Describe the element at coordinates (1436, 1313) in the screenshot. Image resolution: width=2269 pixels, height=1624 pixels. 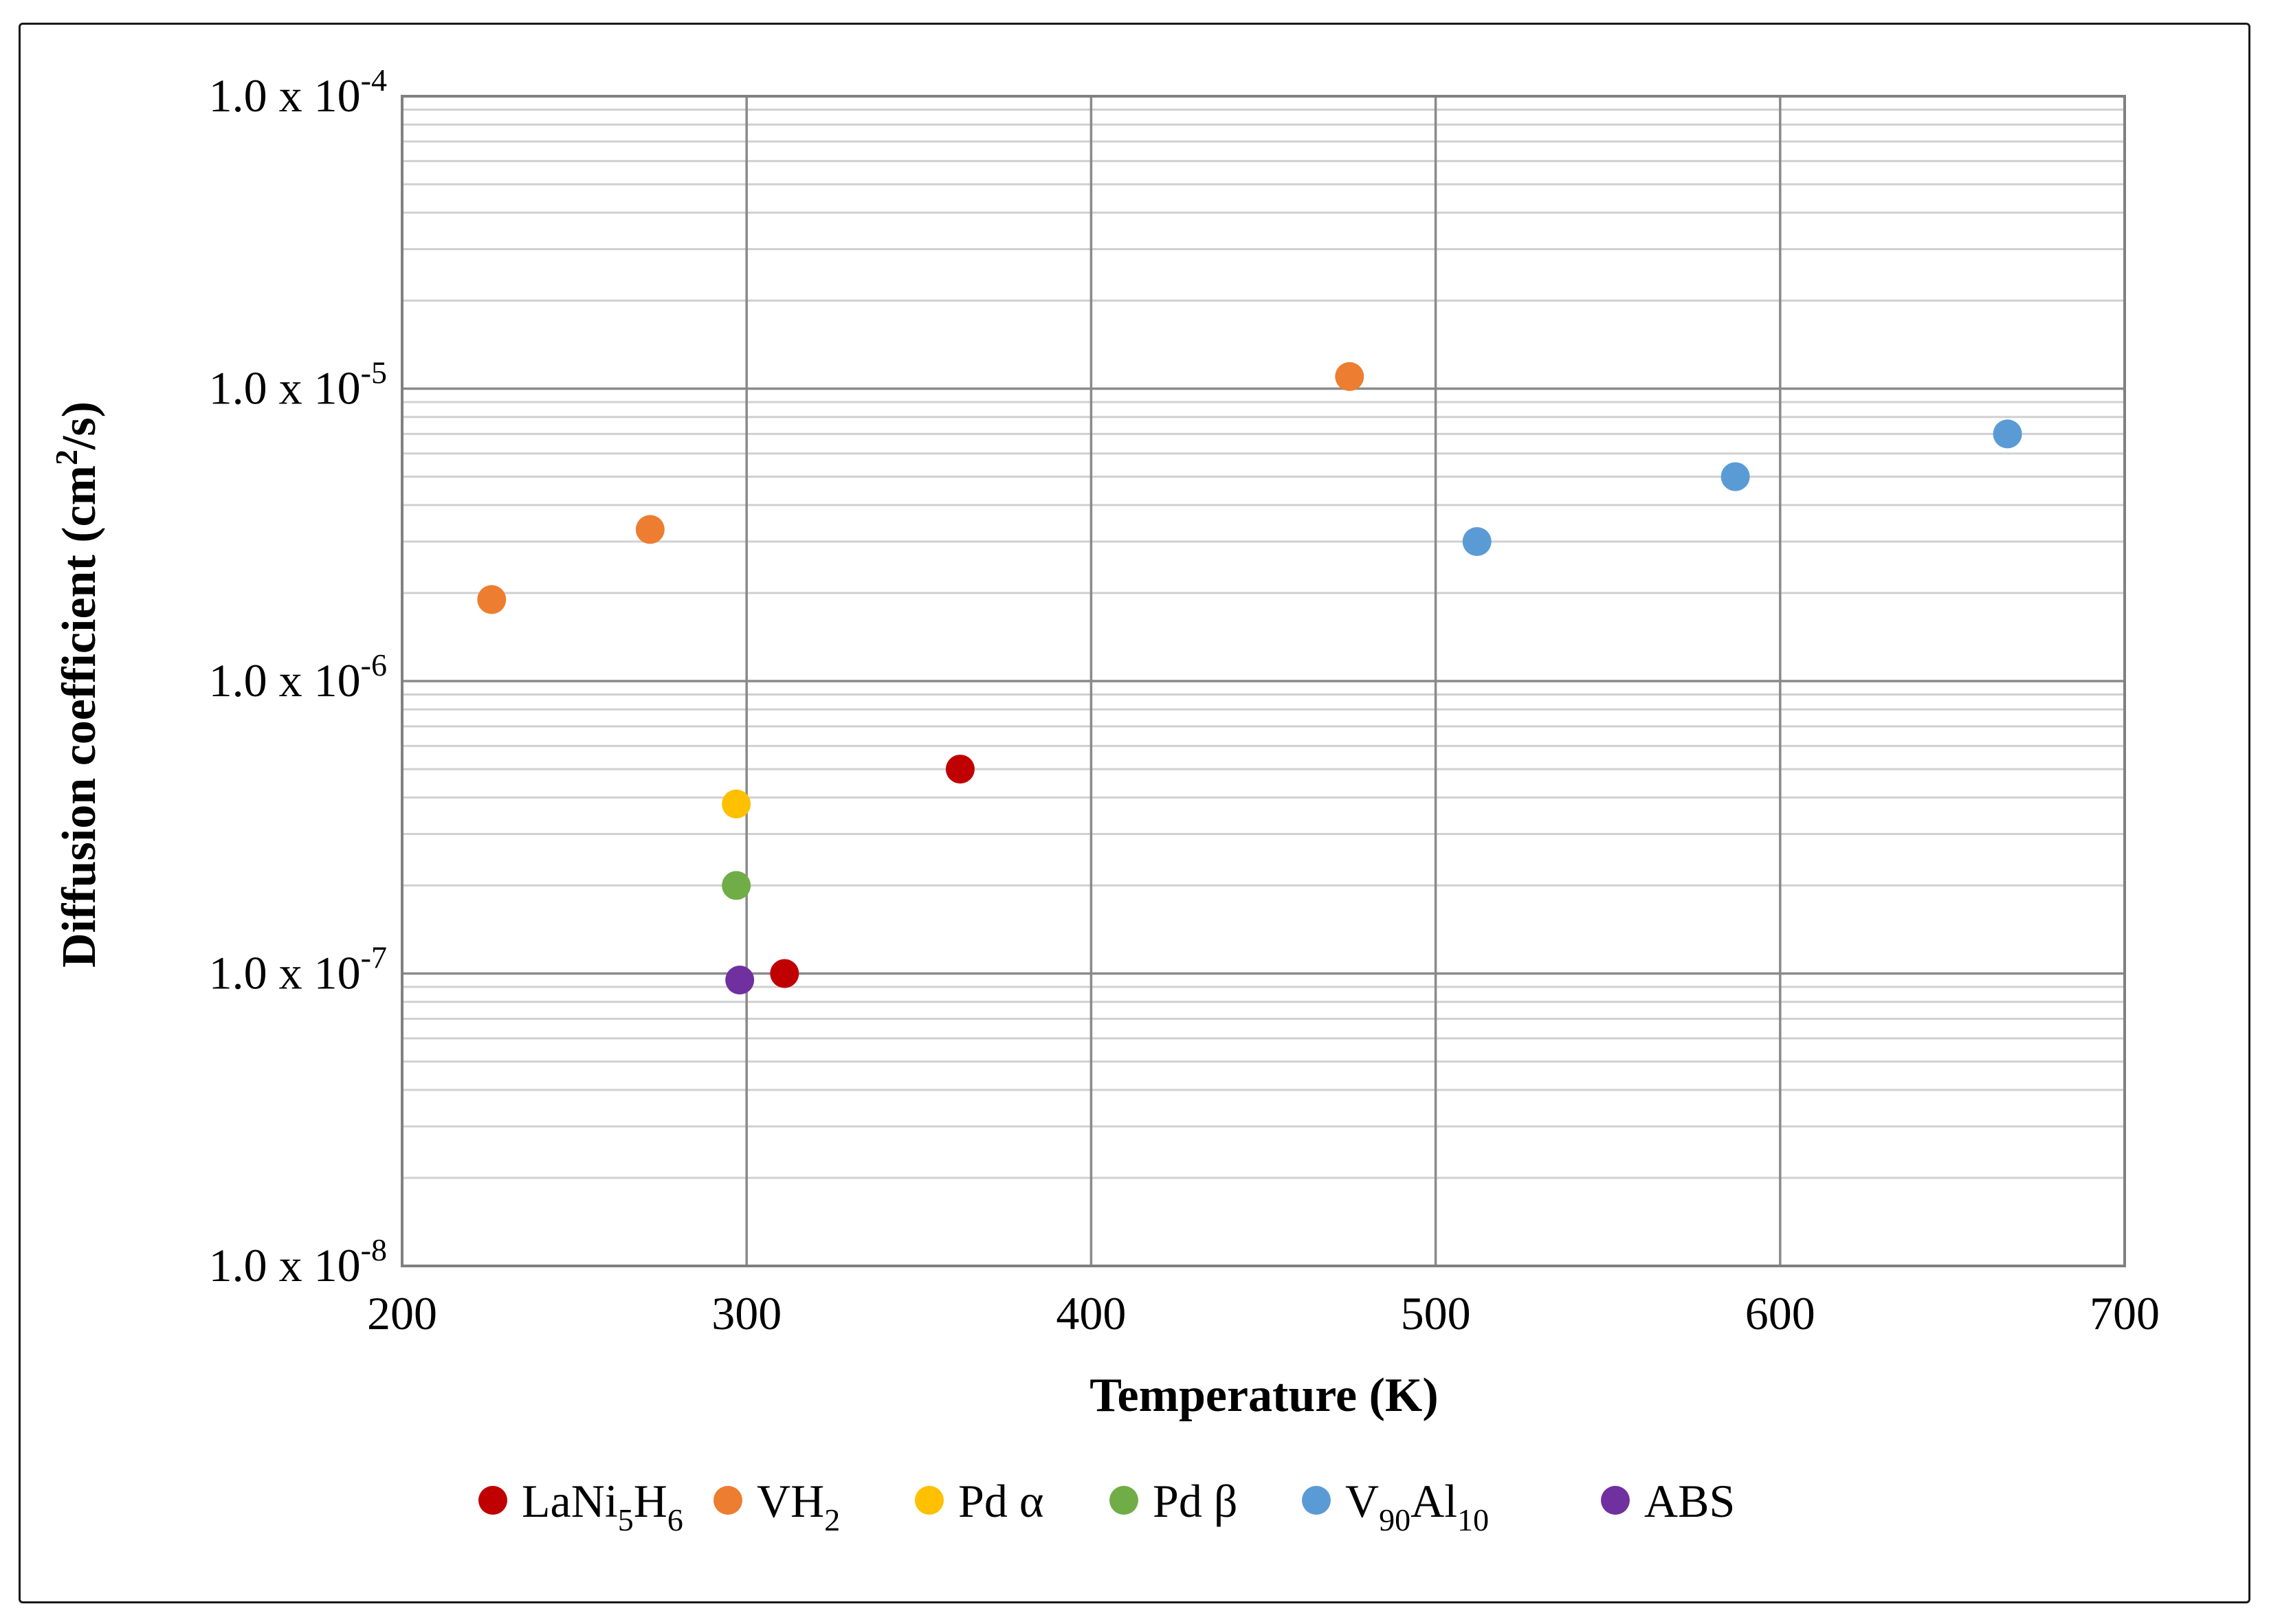
I see `x-tick-label: 500` at that location.